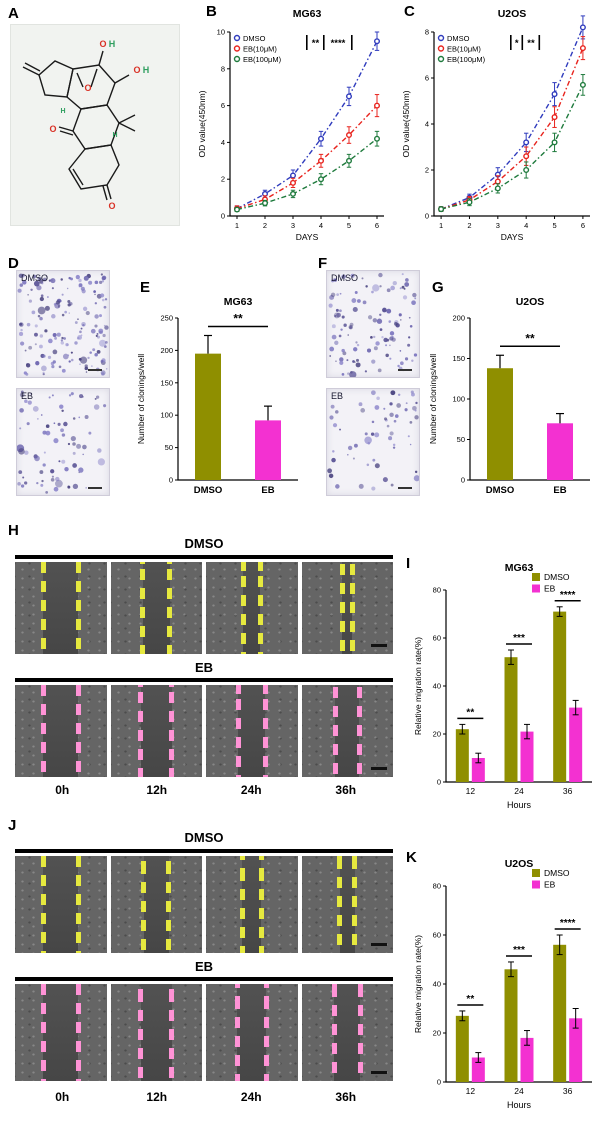 This screenshot has width=600, height=1137. What do you see at coordinates (438, 287) in the screenshot?
I see `panel-label-g: G` at bounding box center [438, 287].